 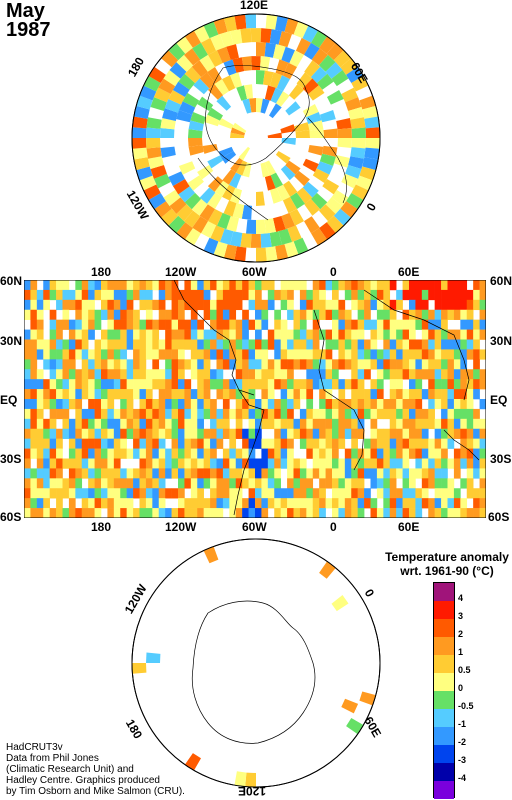 What do you see at coordinates (101, 527) in the screenshot?
I see `main-bottom-label-180: 180` at bounding box center [101, 527].